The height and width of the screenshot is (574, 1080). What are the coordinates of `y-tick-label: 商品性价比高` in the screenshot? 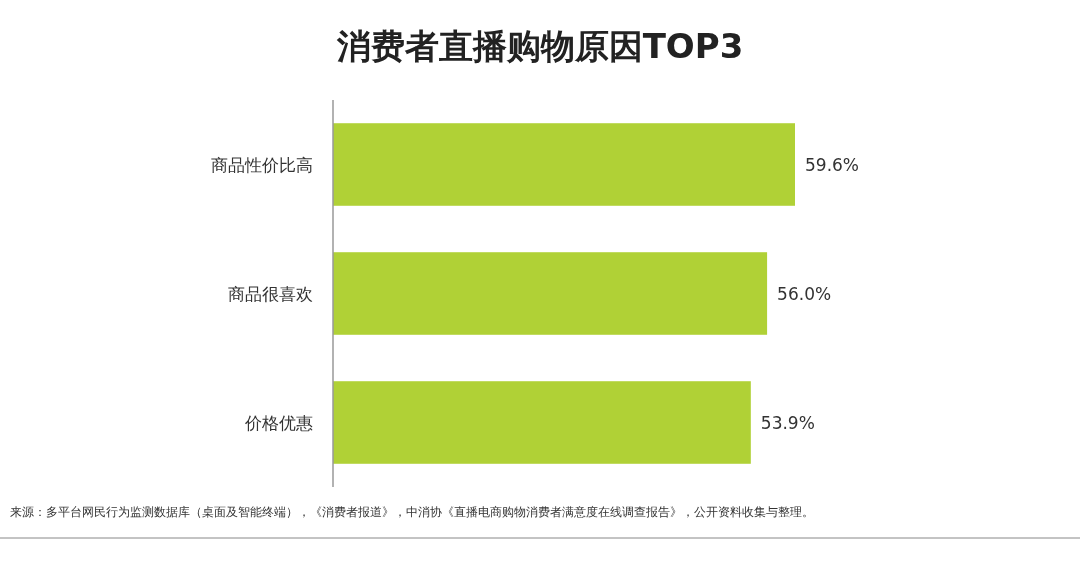 It's located at (262, 164).